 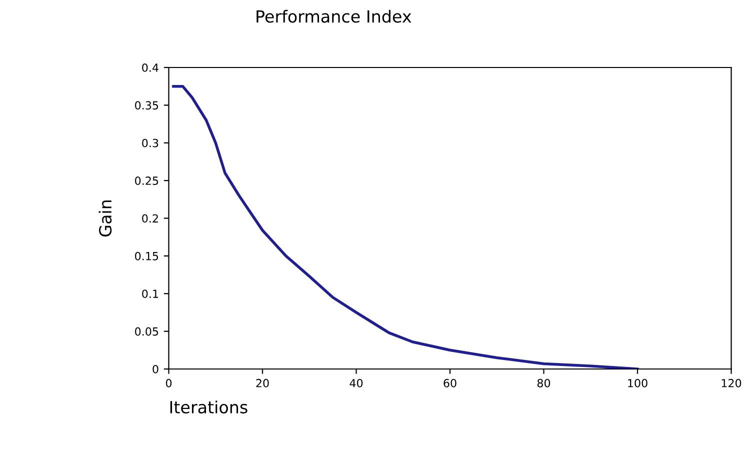 I want to click on x-tick-label: 20, so click(x=262, y=383).